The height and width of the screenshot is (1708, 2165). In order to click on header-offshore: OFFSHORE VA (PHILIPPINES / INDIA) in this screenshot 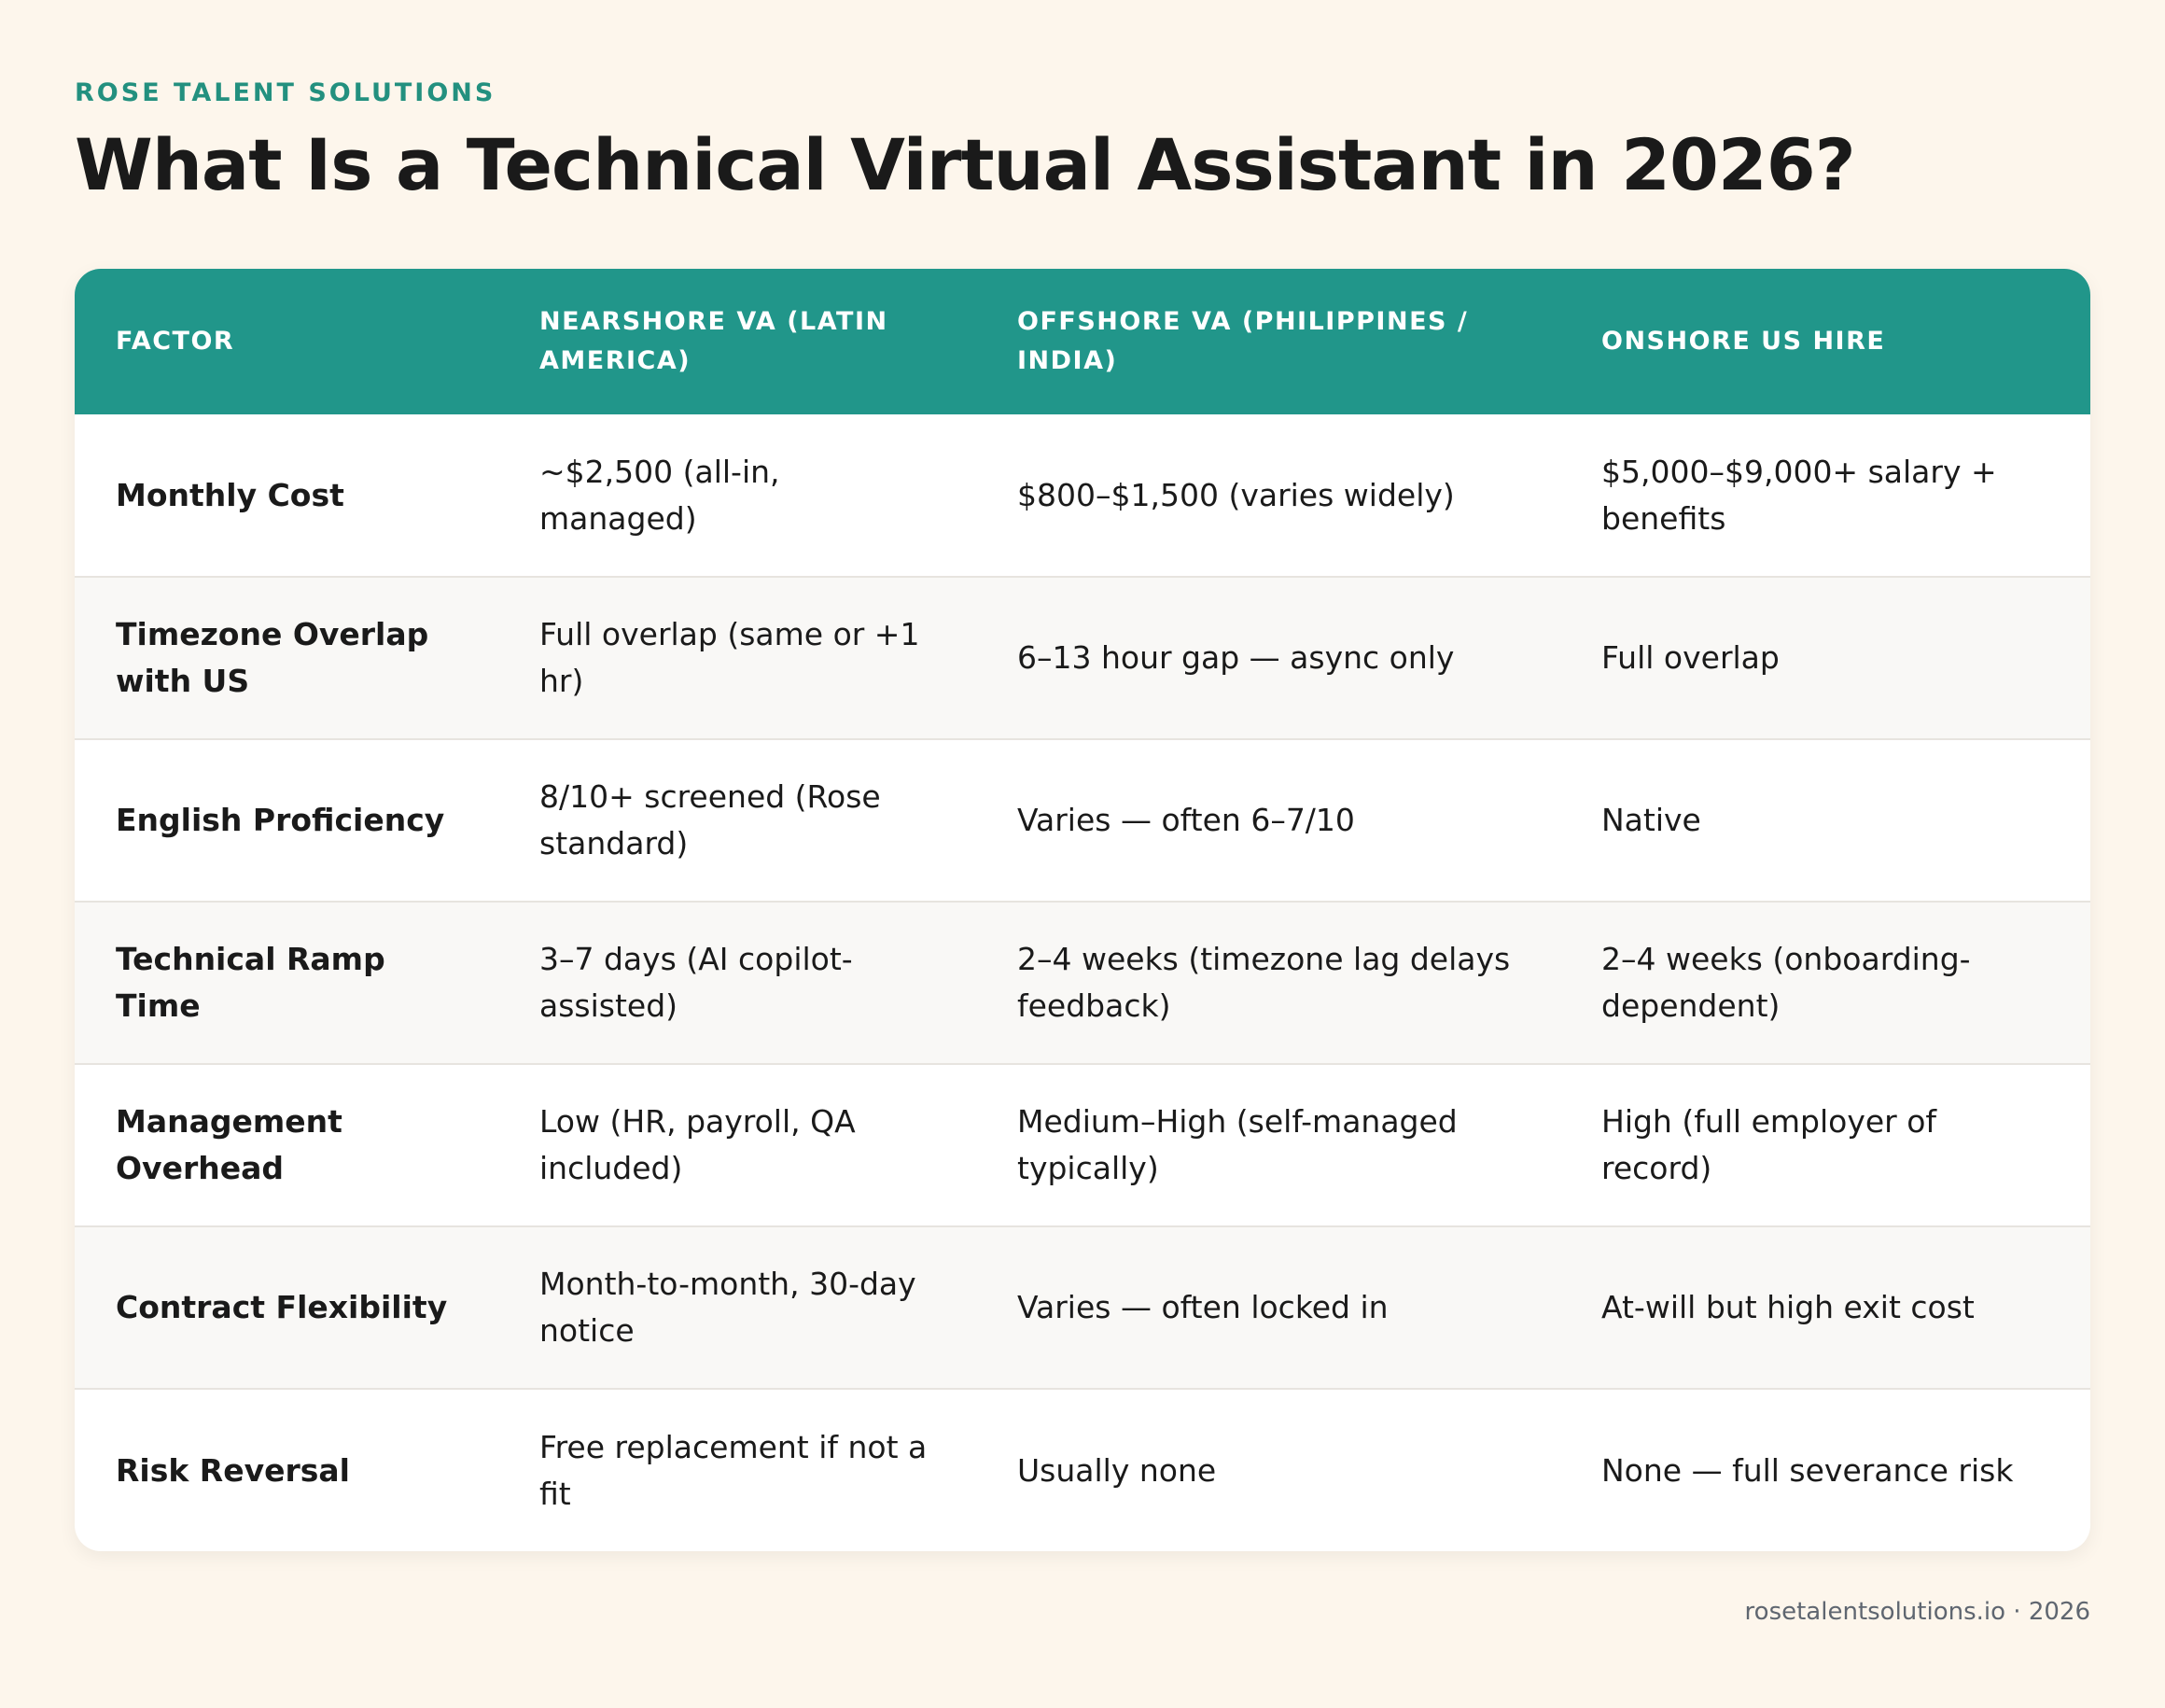, I will do `click(1243, 341)`.